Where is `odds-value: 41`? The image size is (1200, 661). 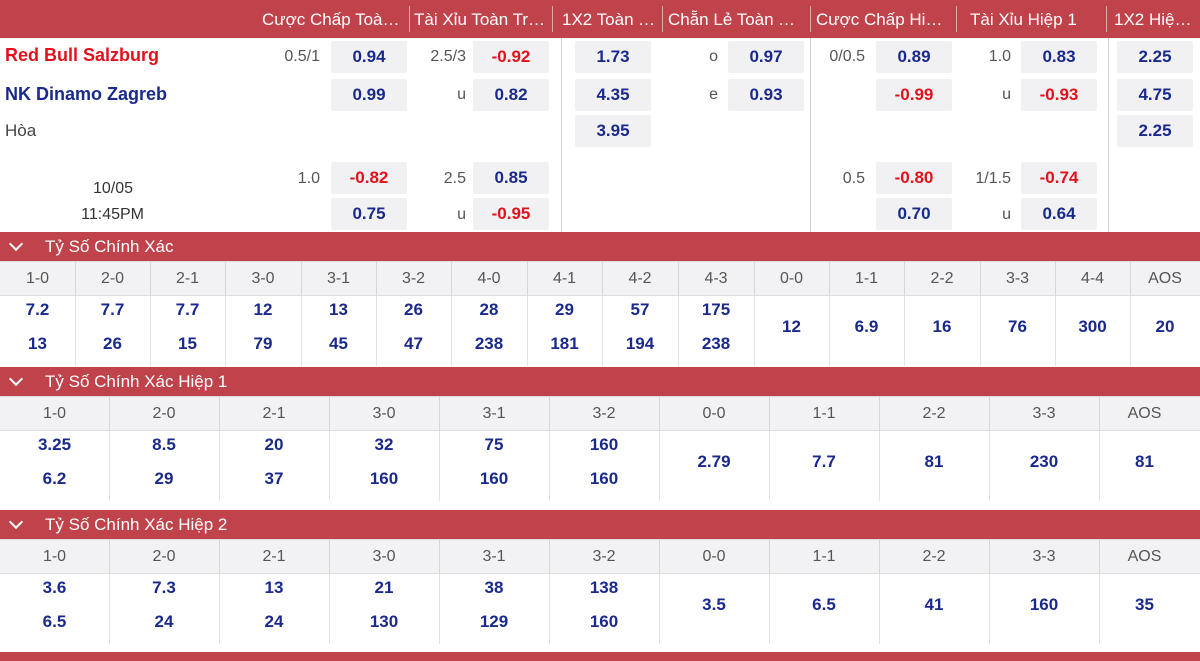 odds-value: 41 is located at coordinates (934, 604).